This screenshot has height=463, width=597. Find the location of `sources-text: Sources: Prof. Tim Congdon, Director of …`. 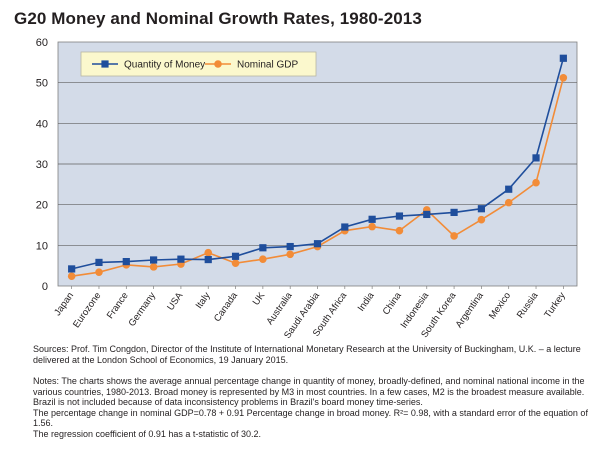

sources-text: Sources: Prof. Tim Congdon, Director of … is located at coordinates (307, 354).